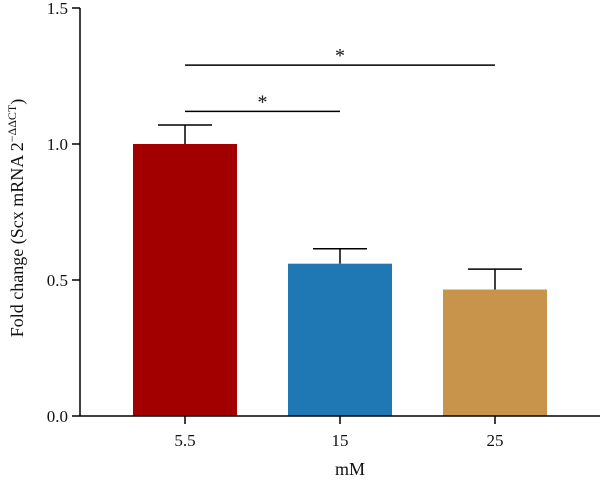 This screenshot has width=600, height=481. Describe the element at coordinates (17, 239) in the screenshot. I see `y-axis-label-main: Fold change (Scx mRNA 2` at that location.